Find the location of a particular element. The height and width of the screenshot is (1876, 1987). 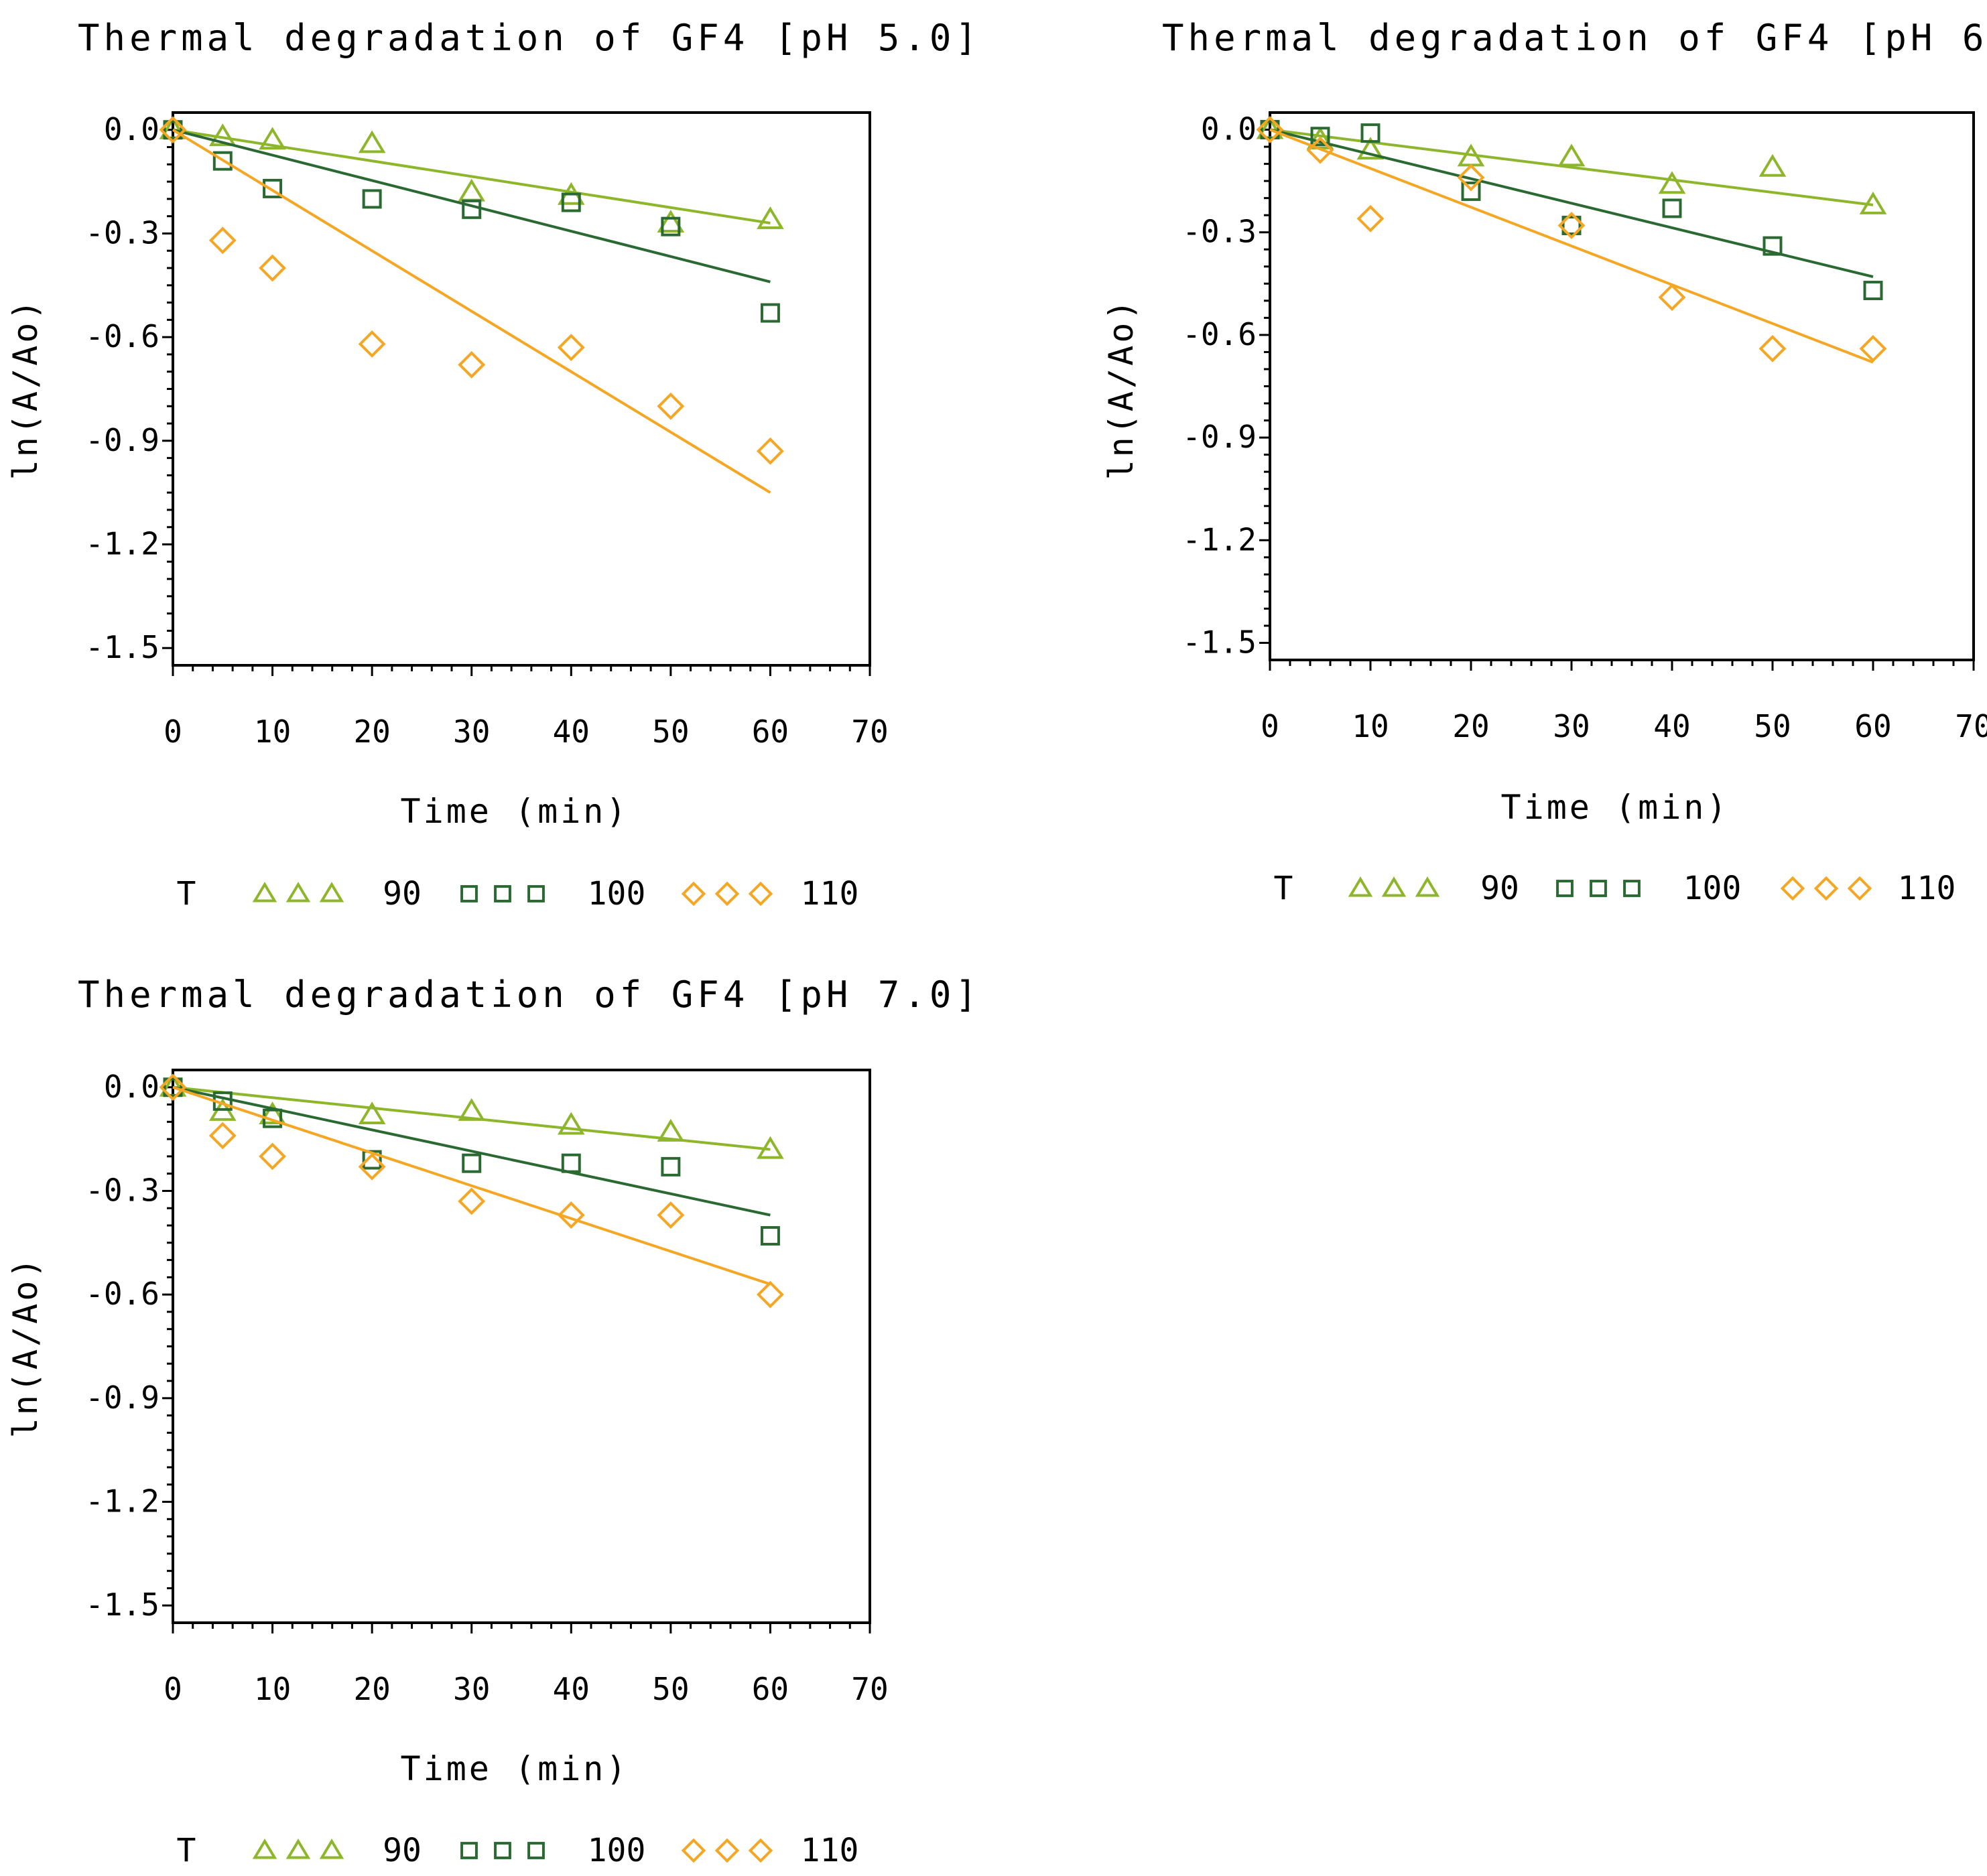

chart-title: Thermal degradation of GF4 [pH 7.0] is located at coordinates (529, 995).